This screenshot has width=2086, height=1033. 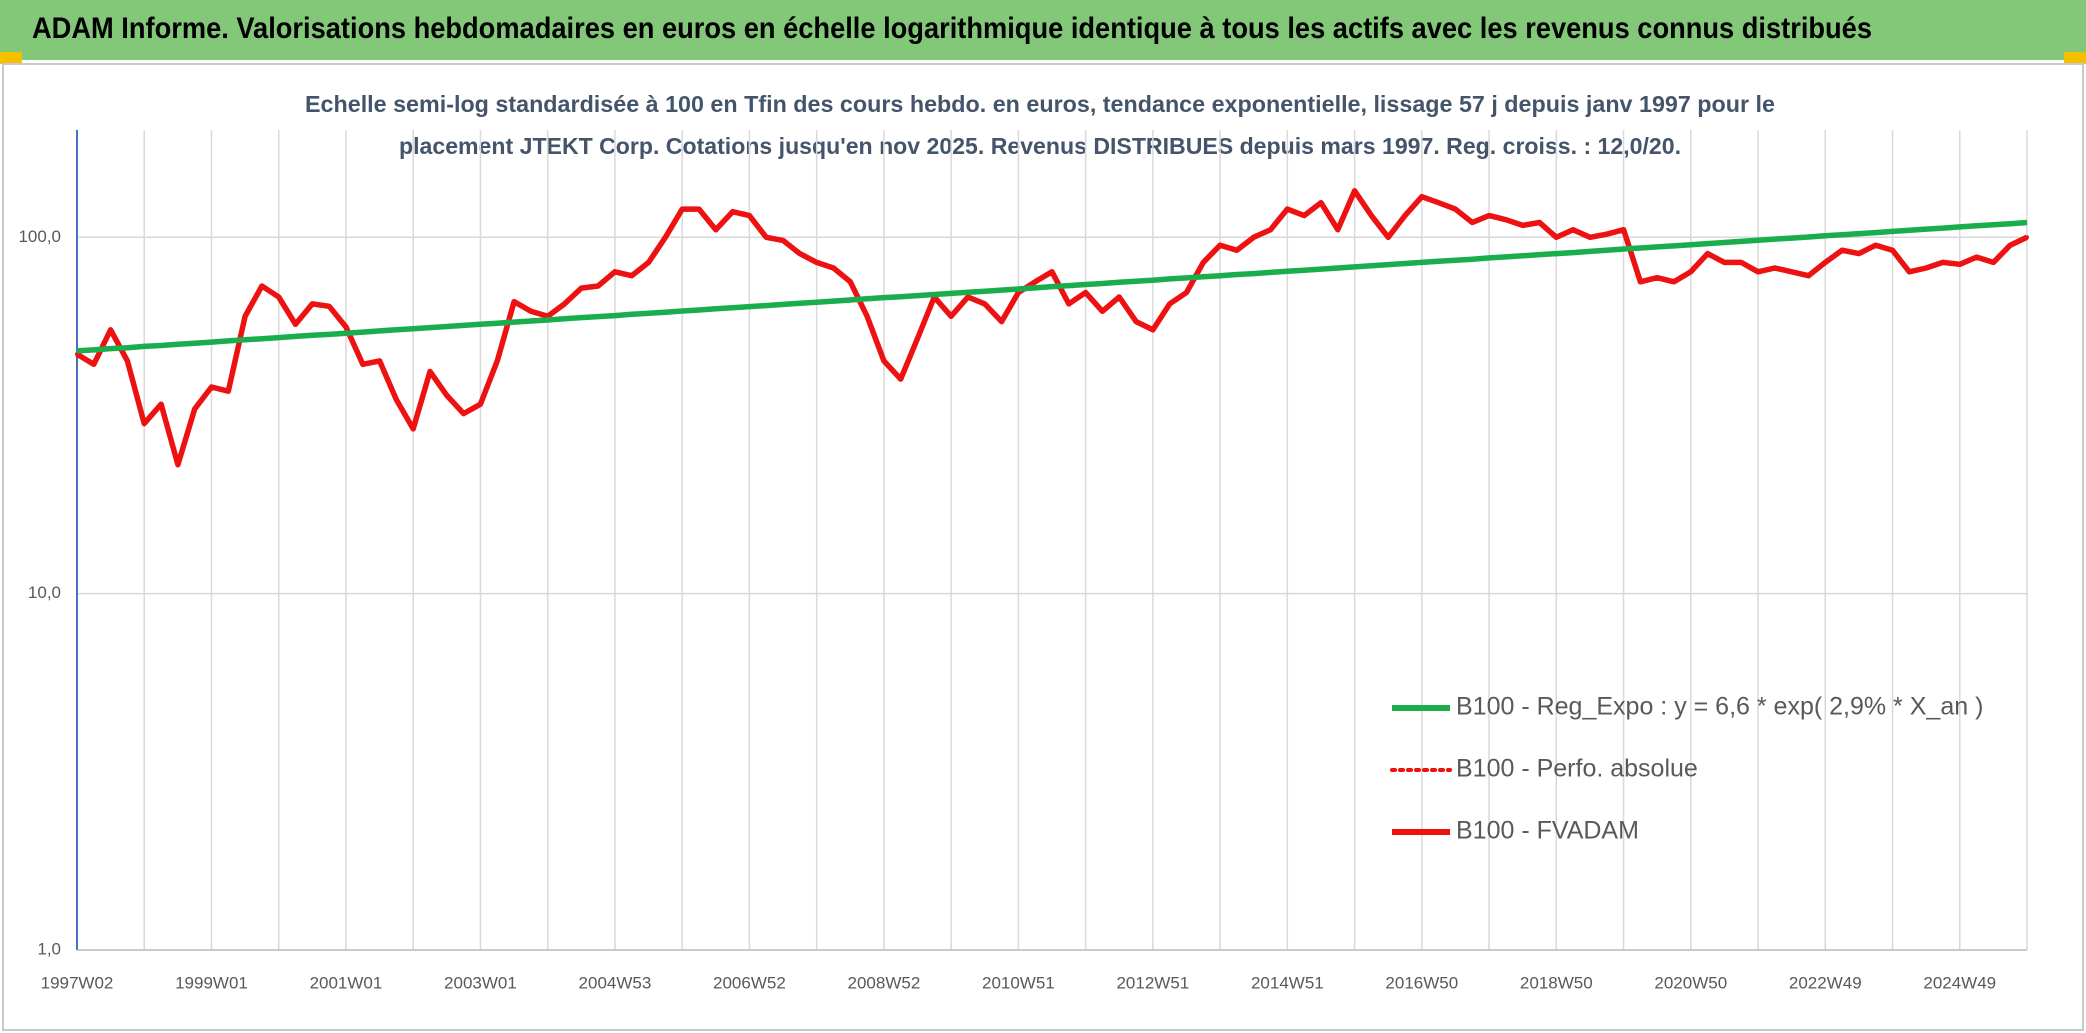 I want to click on x-tick-label: 2003W01, so click(x=480, y=982).